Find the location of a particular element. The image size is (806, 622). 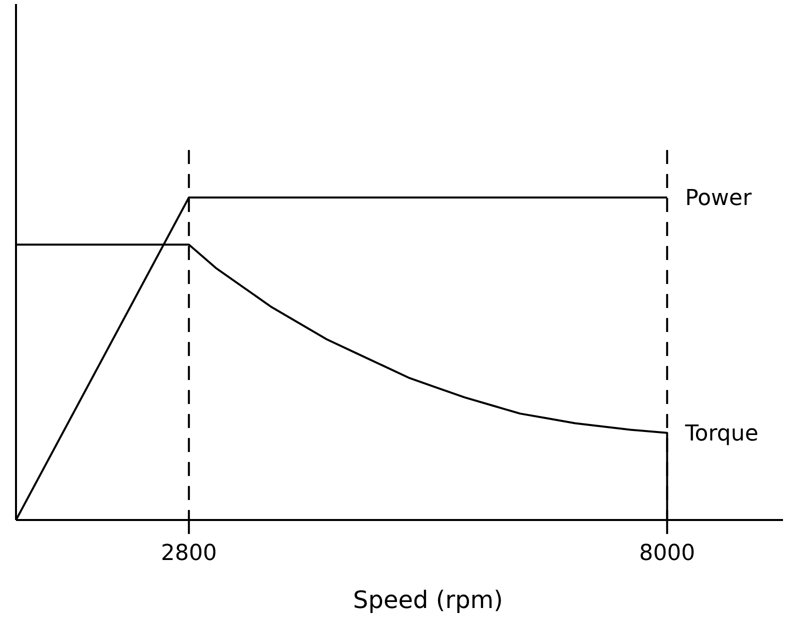

series-label: Torque is located at coordinates (721, 434).